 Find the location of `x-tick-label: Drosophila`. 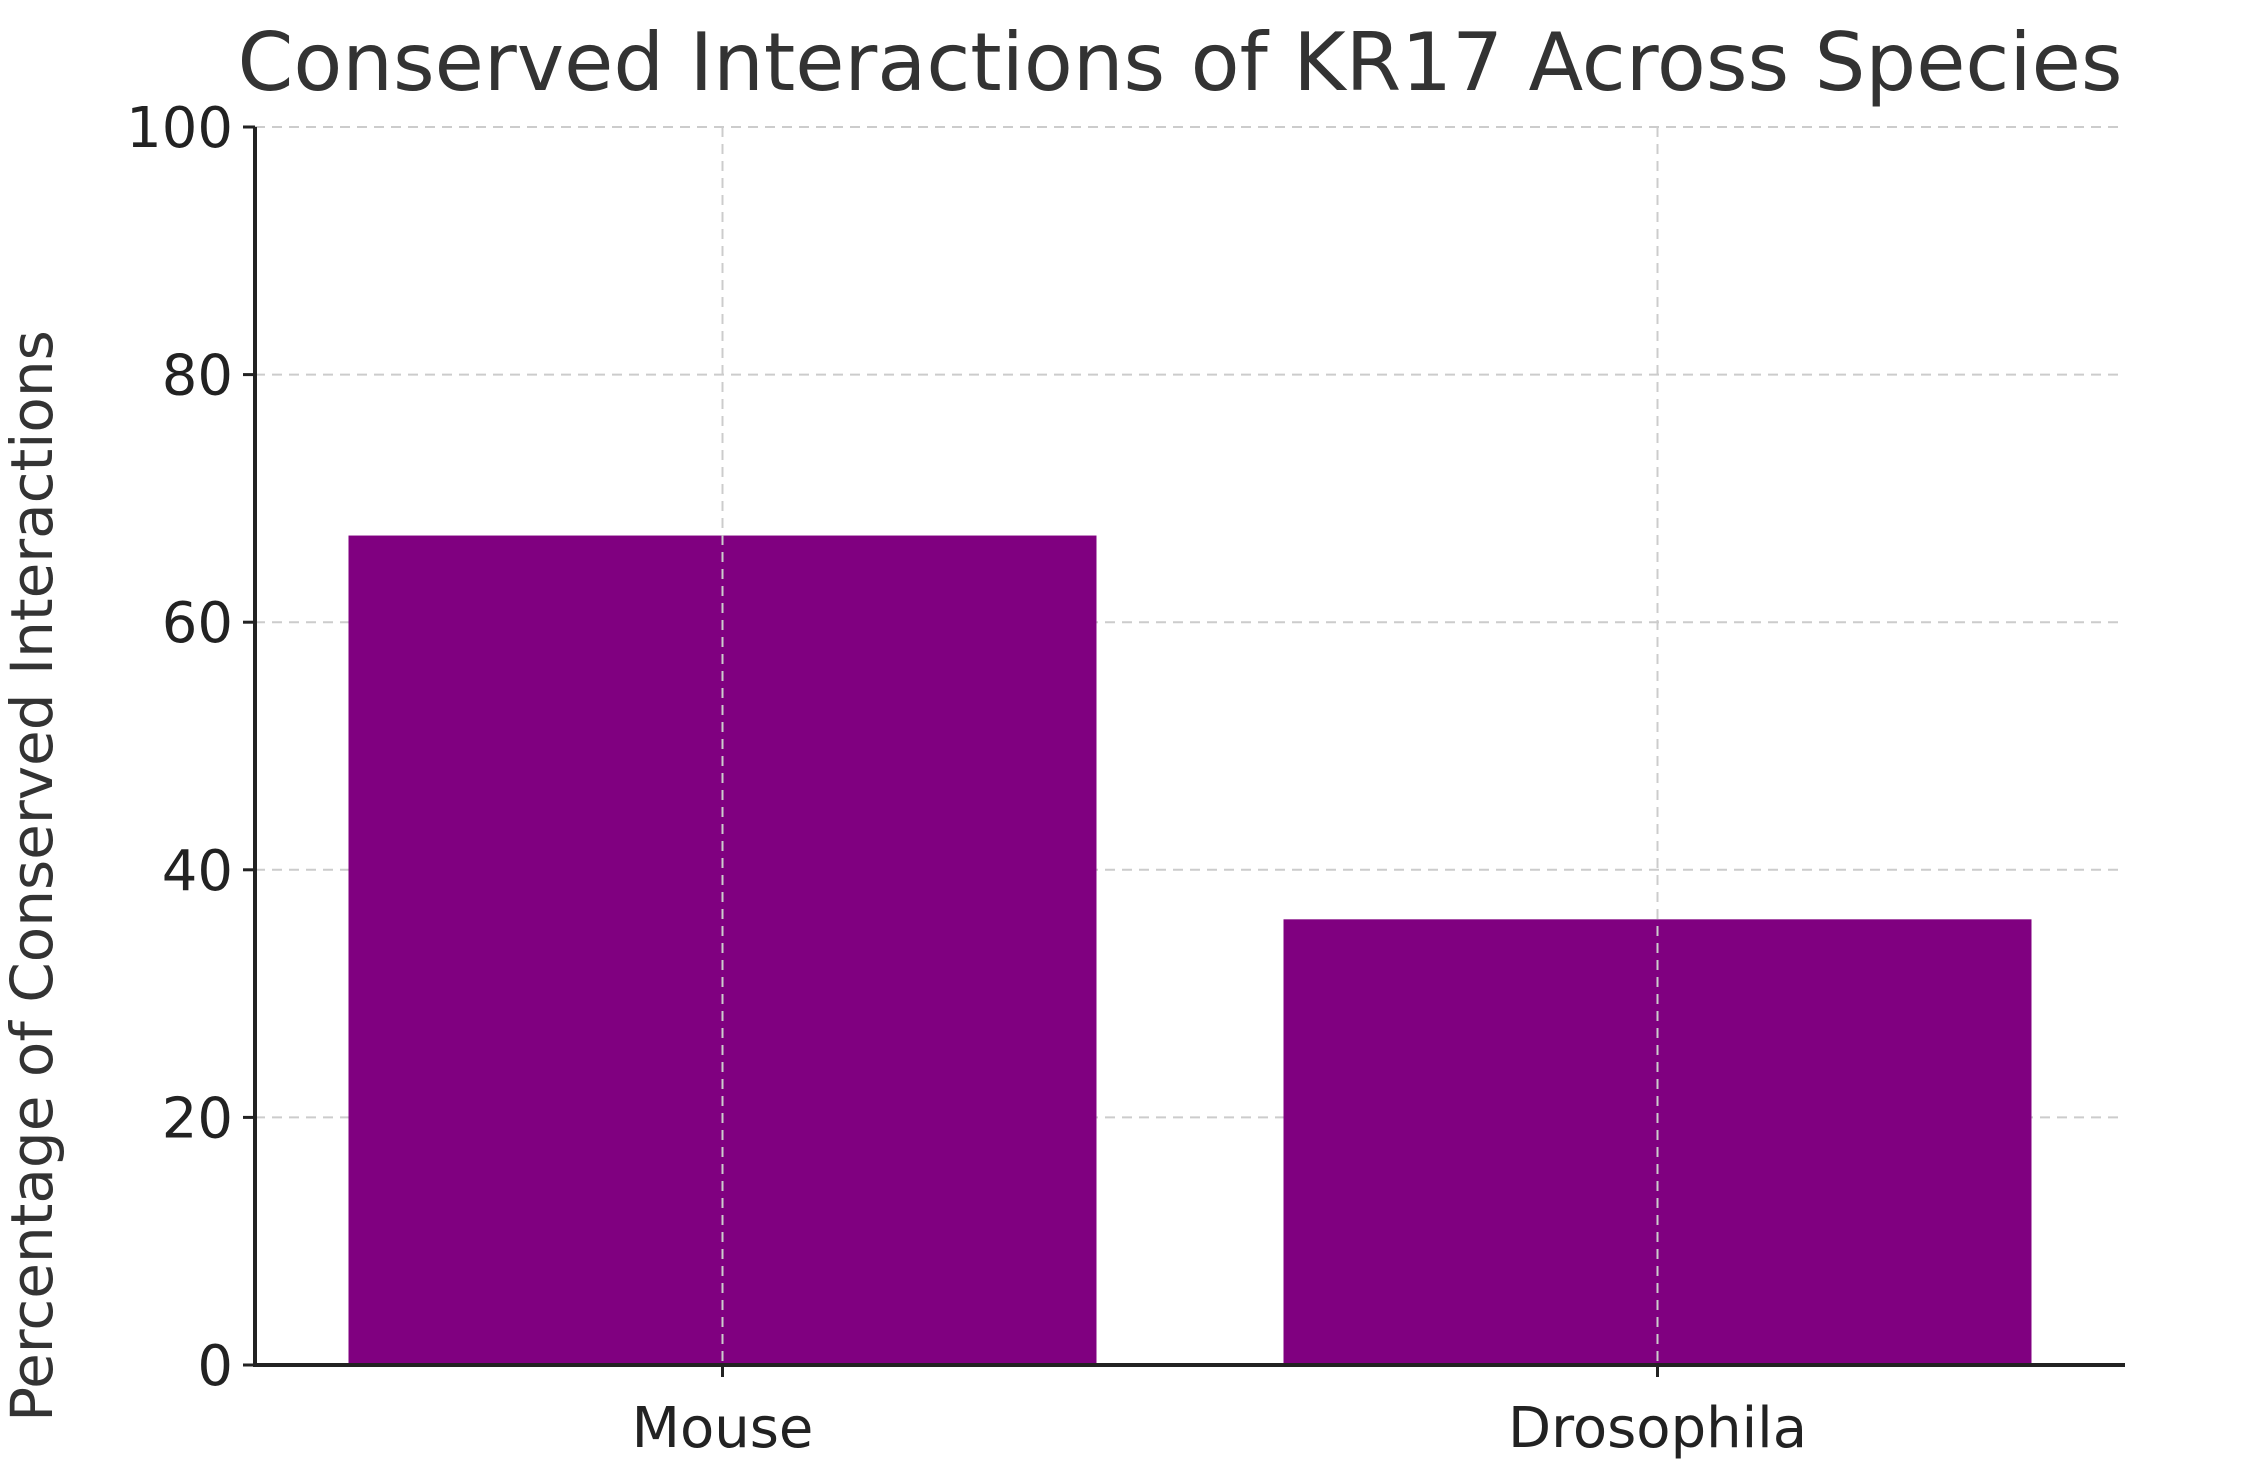

x-tick-label: Drosophila is located at coordinates (1657, 1427).